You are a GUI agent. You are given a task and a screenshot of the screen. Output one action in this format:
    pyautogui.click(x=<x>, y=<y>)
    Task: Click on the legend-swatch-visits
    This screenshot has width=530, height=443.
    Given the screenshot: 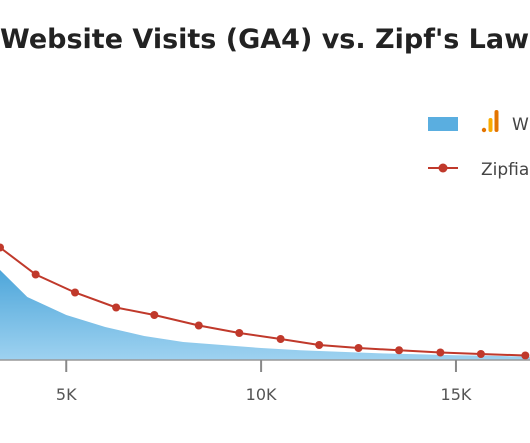 What is the action you would take?
    pyautogui.click(x=443, y=124)
    